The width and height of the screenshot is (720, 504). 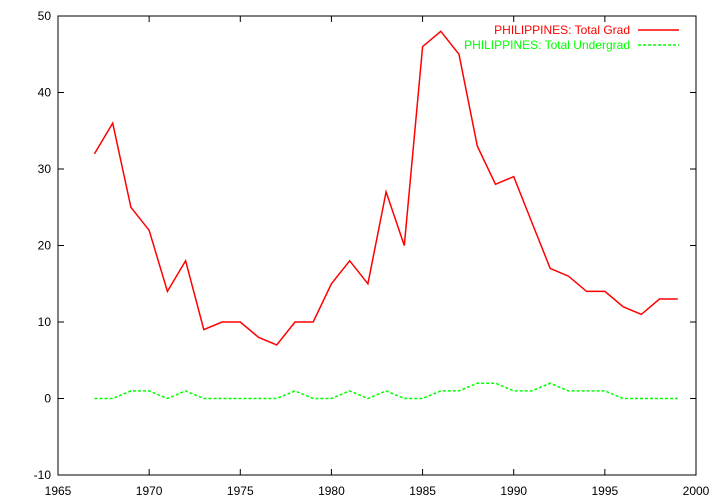 I want to click on x-tick-label: 1980, so click(x=331, y=491).